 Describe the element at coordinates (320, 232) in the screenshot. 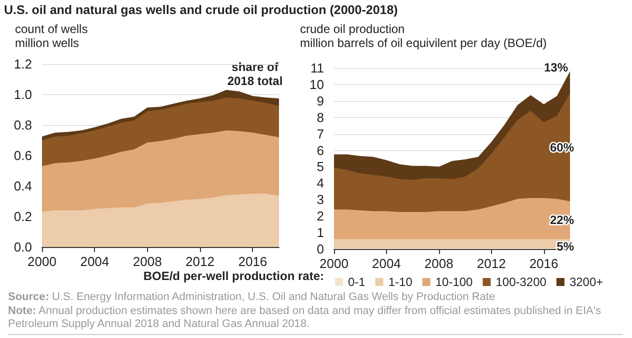

I see `y-tick-label: 1` at that location.